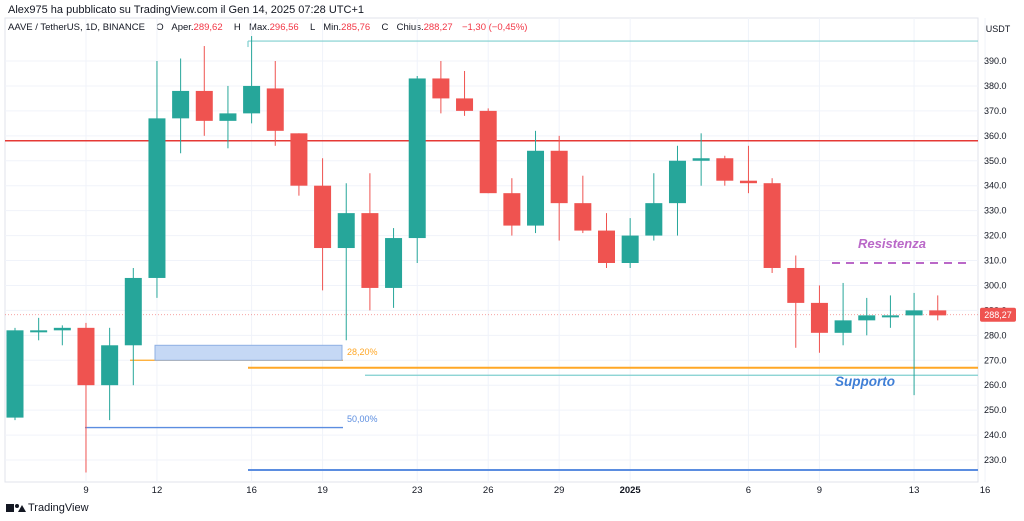 Image resolution: width=1024 pixels, height=521 pixels. I want to click on price-tick-label: 370.0, so click(995, 111).